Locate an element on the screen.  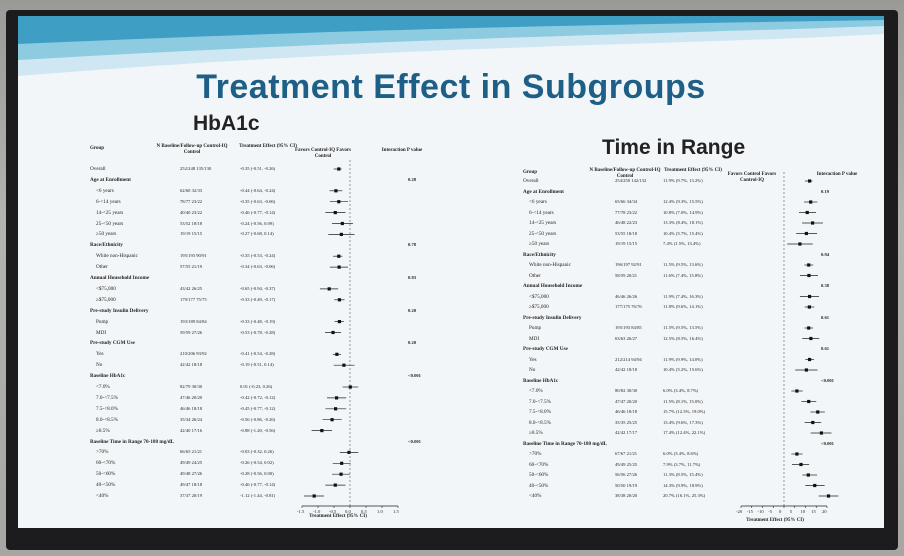
hba1c-panel-title: HbA1c is located at coordinates (226, 123).